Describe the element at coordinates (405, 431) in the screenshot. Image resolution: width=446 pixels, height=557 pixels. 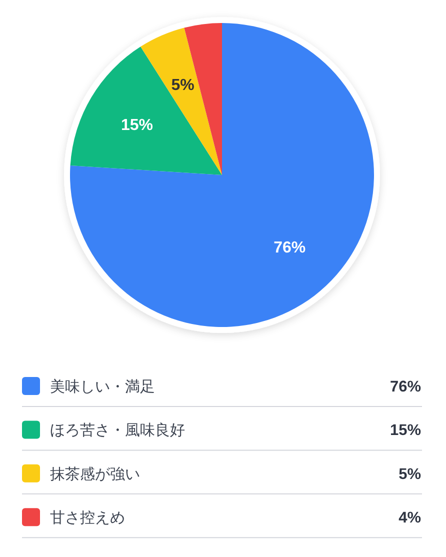
I see `text: 15%` at that location.